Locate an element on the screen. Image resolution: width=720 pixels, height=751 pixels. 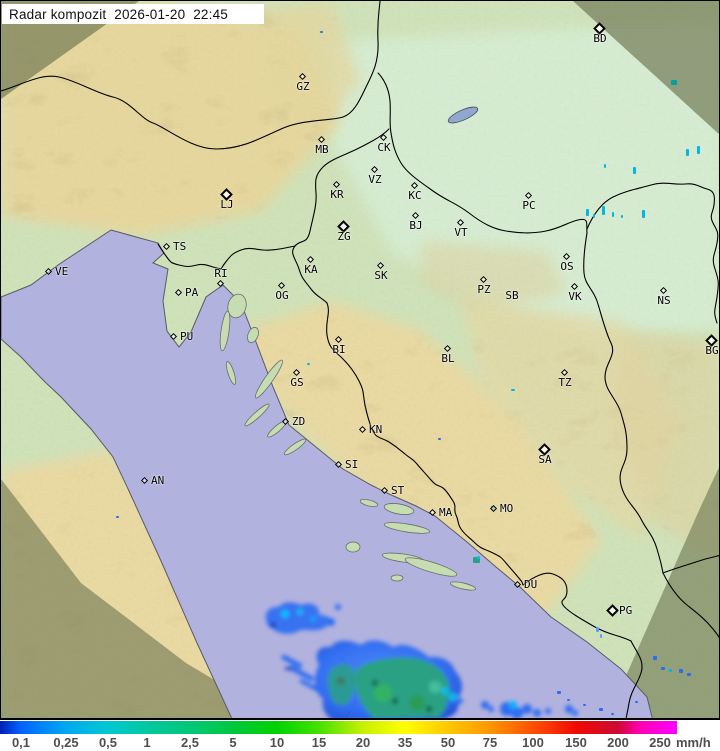
city-label-ma: MA is located at coordinates (446, 512).